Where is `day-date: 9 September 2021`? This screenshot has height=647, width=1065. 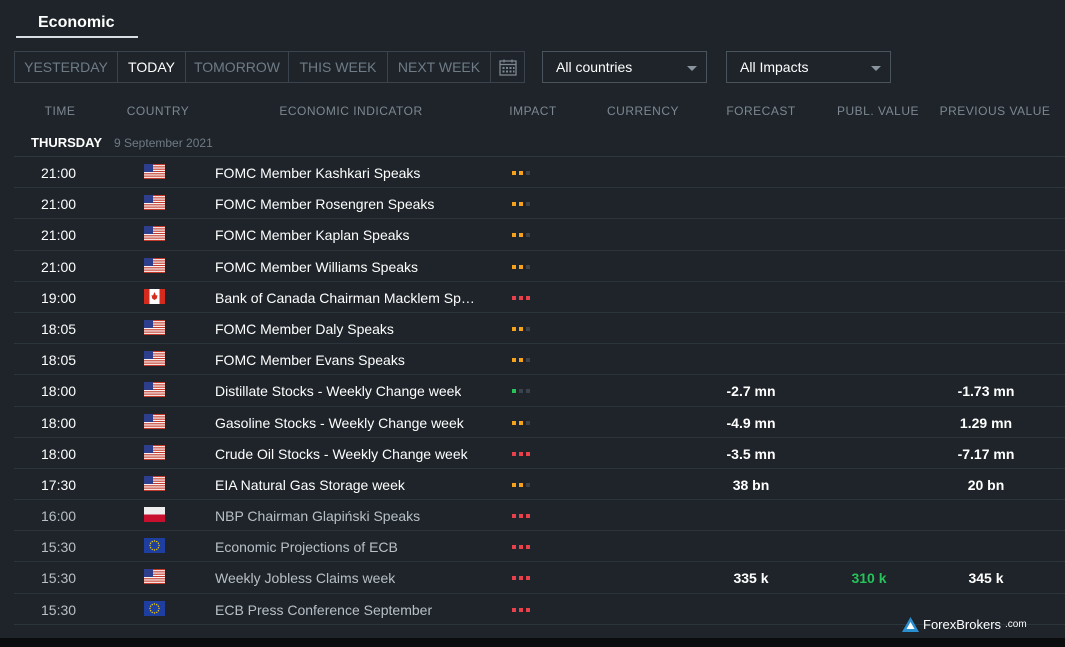 day-date: 9 September 2021 is located at coordinates (163, 143).